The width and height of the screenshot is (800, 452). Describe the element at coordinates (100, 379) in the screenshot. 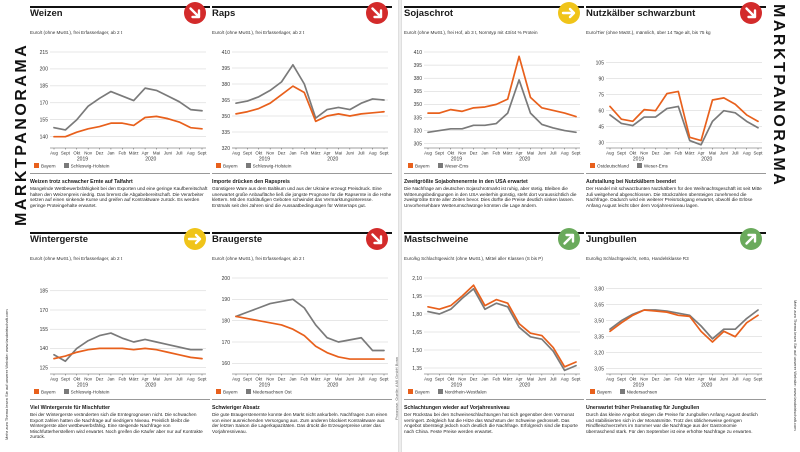

I see `x-tick-label: Dez` at that location.